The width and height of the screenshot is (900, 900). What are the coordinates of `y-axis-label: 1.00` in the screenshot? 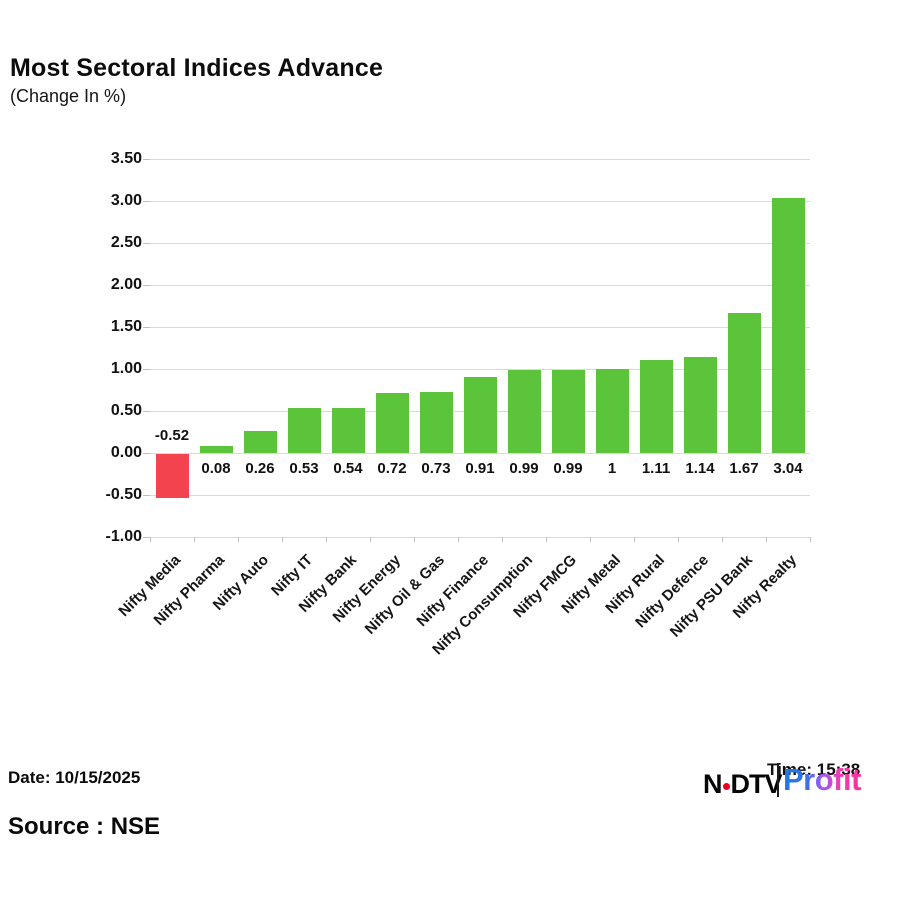 It's located at (126, 368).